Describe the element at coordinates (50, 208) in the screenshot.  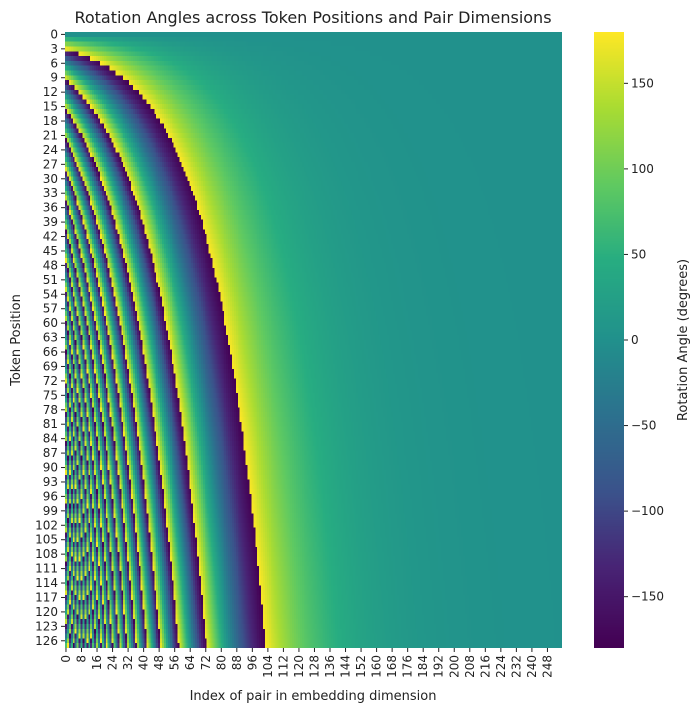
I see `y-tick-label: 36` at that location.